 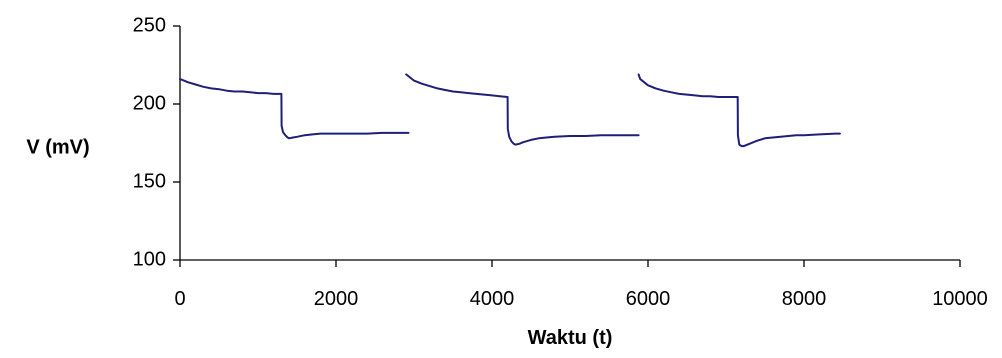 What do you see at coordinates (149, 181) in the screenshot?
I see `y-tick-label: 150` at bounding box center [149, 181].